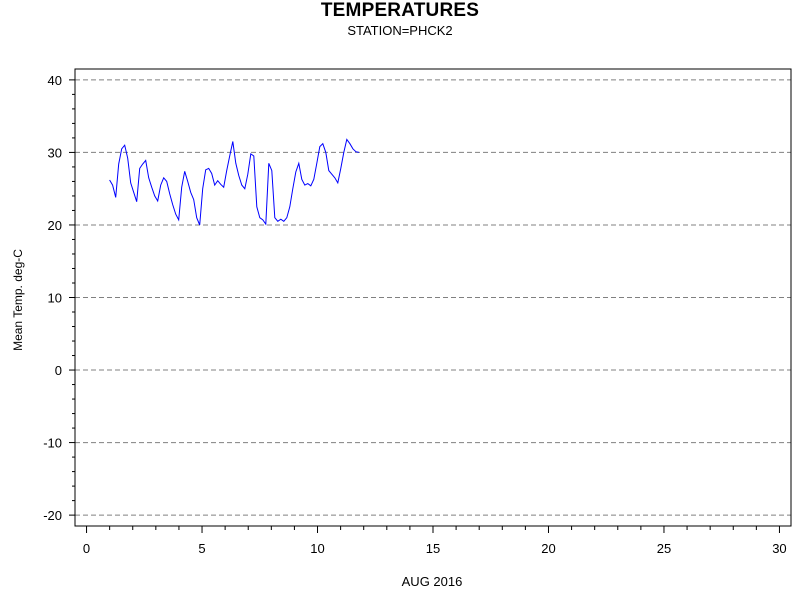 The width and height of the screenshot is (800, 600). I want to click on y-tick-label: 20, so click(55, 225).